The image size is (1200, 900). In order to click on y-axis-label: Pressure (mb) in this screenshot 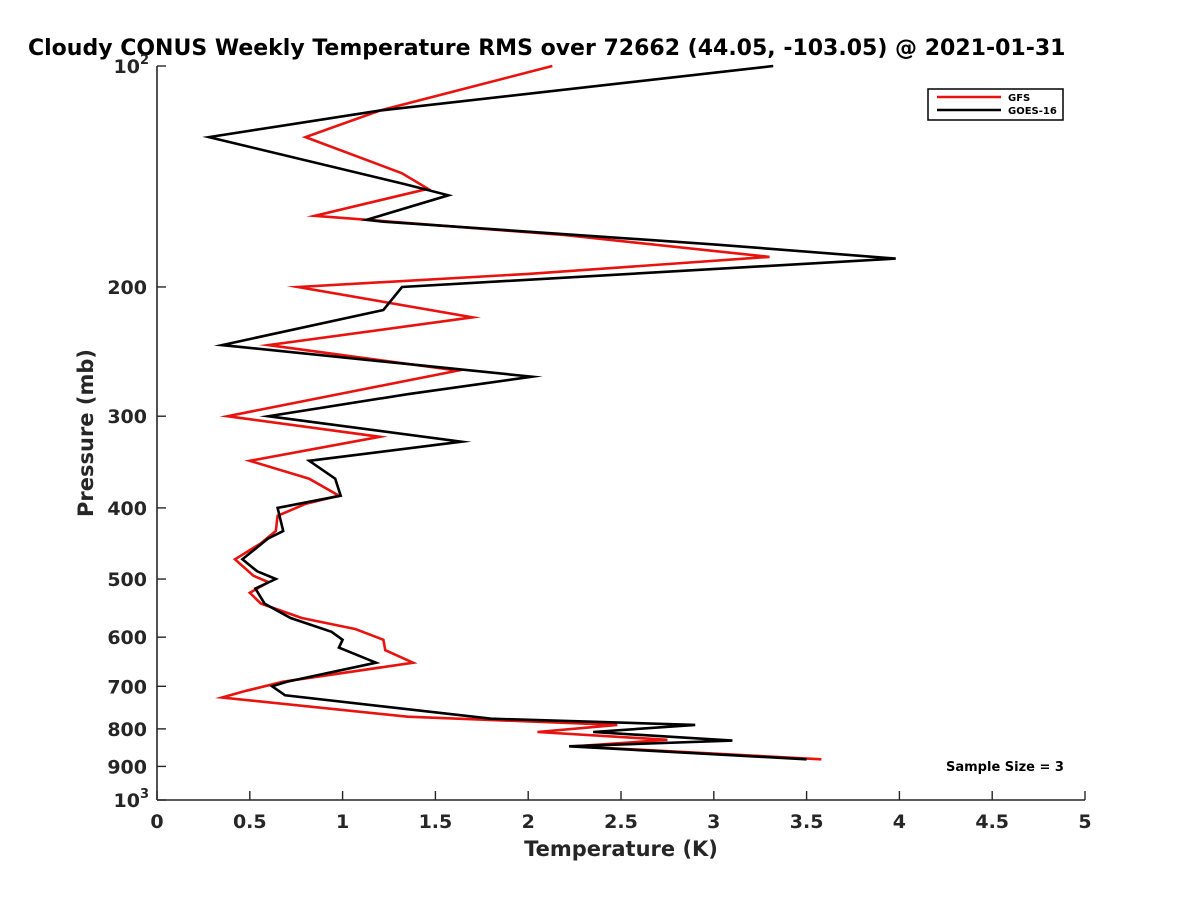, I will do `click(86, 433)`.